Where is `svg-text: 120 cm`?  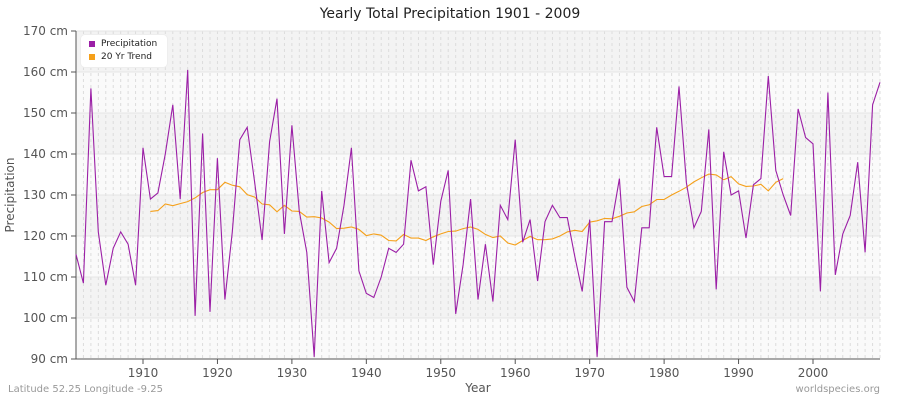 svg-text: 120 cm is located at coordinates (45, 236).